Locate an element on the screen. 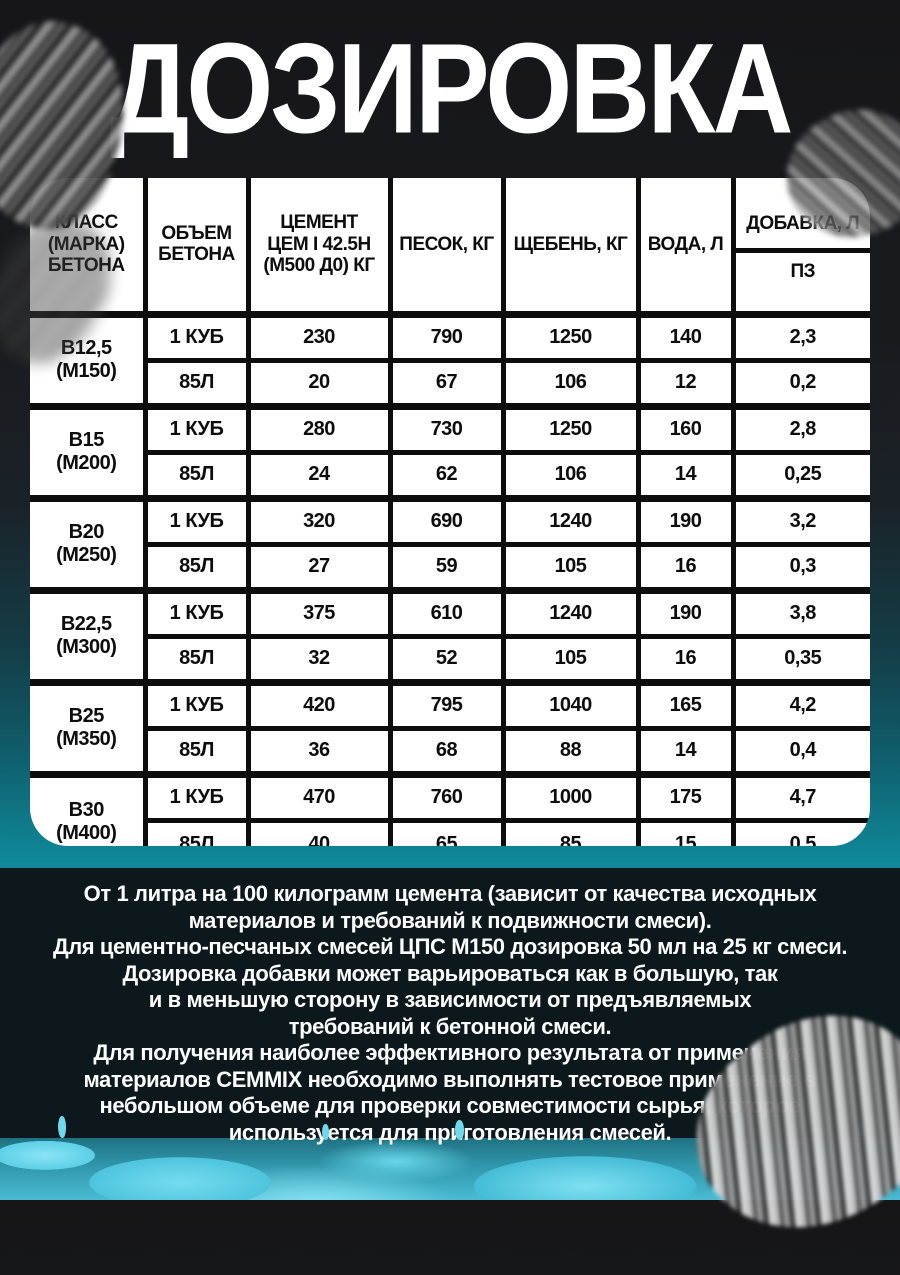 The height and width of the screenshot is (1275, 900). table-row: В20 (М250) 1 КУБ 320 690 1240 190 3,2 is located at coordinates (450, 542).